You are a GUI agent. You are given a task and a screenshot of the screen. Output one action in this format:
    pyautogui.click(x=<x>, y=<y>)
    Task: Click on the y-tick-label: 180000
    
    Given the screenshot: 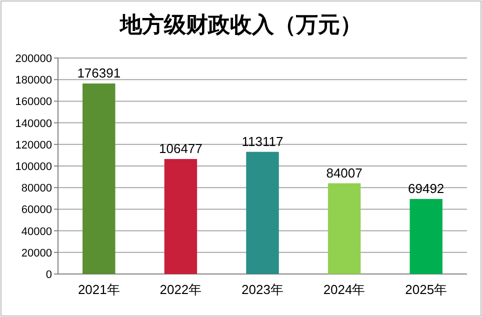 What is the action you would take?
    pyautogui.click(x=33, y=80)
    